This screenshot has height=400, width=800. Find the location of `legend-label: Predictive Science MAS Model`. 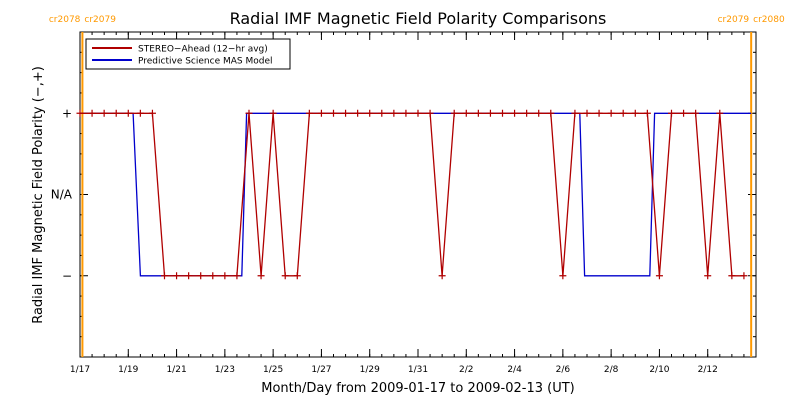

legend-label: Predictive Science MAS Model is located at coordinates (205, 62).